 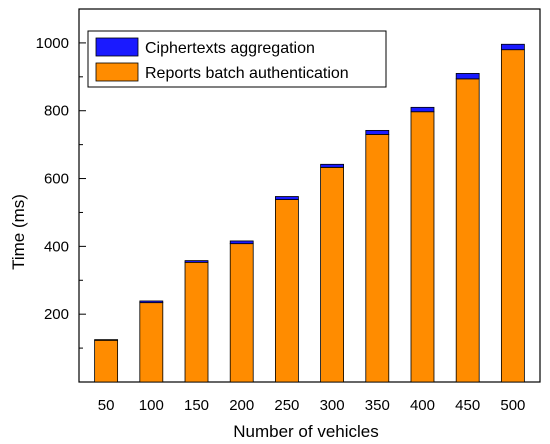 What do you see at coordinates (241, 405) in the screenshot?
I see `x-tick-label: 200` at bounding box center [241, 405].